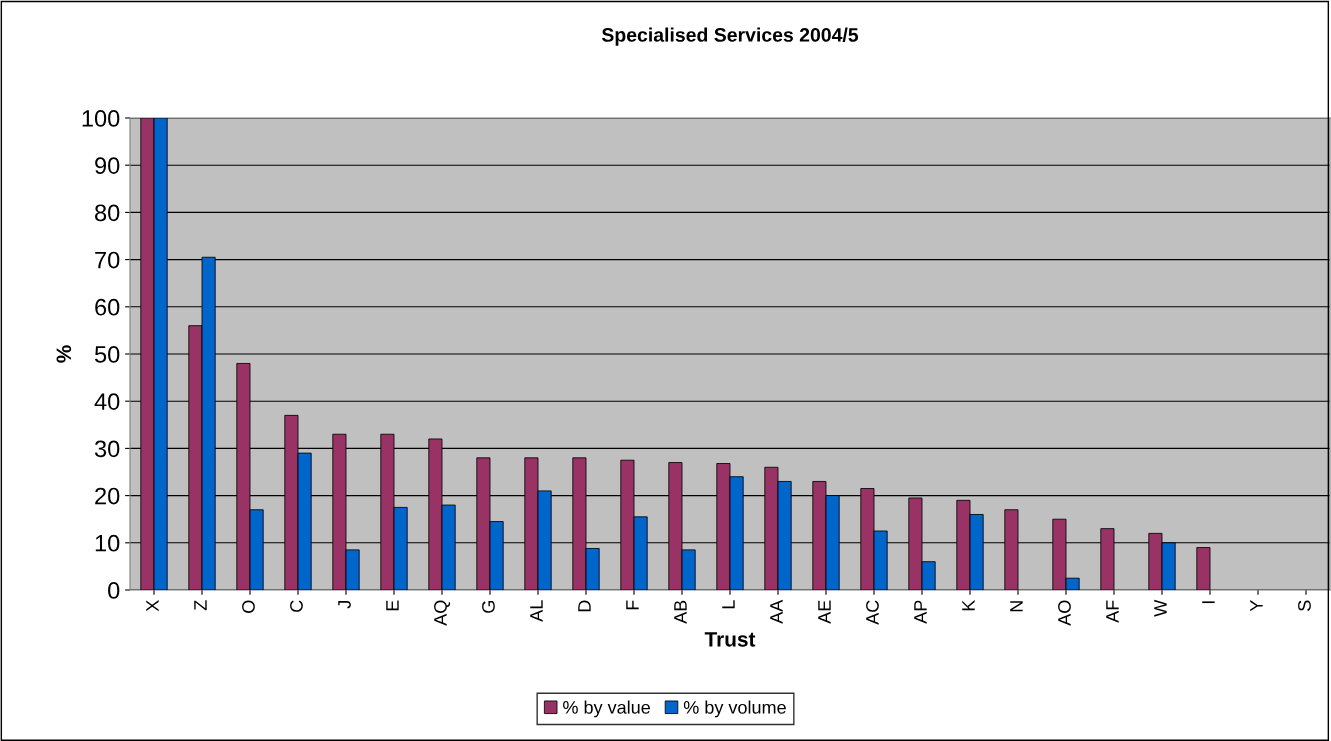  I want to click on x-tick-label: Y, so click(1256, 606).